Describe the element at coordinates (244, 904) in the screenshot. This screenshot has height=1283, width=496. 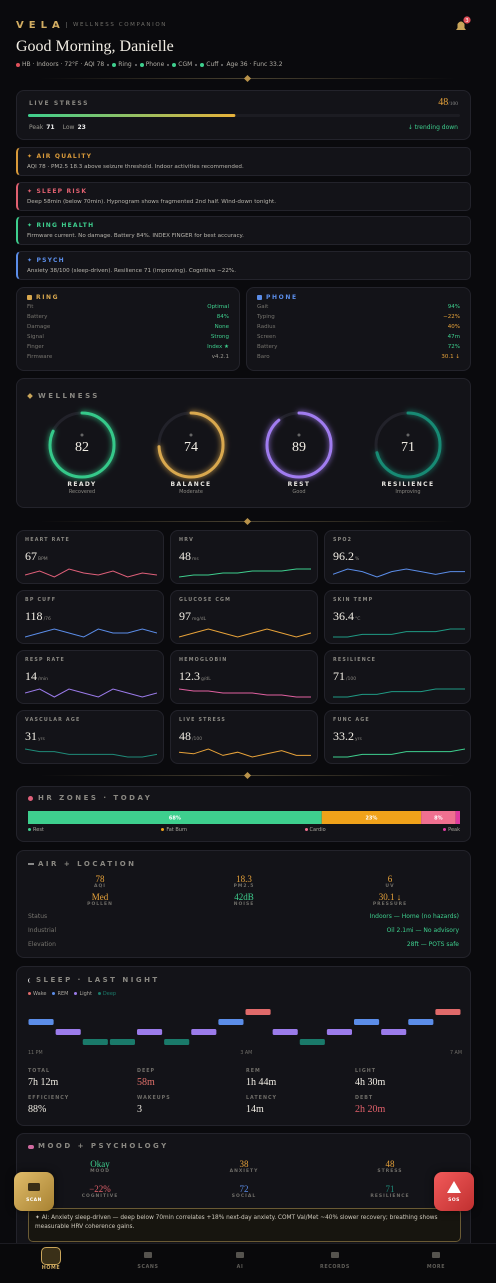
I see `stat-label: NOISE` at that location.